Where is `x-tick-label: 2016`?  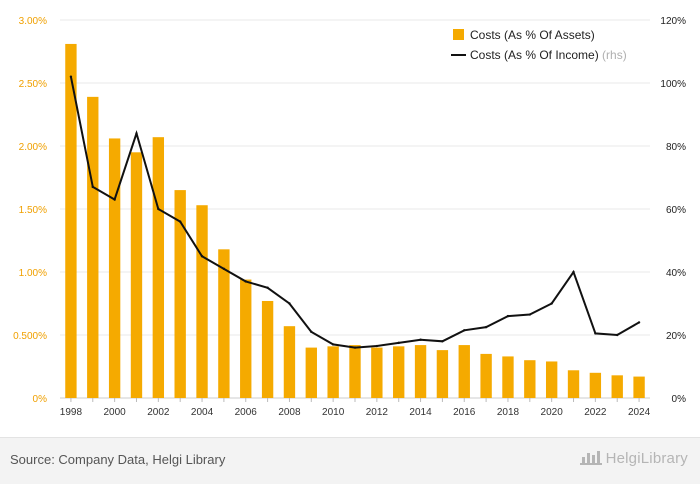 x-tick-label: 2016 is located at coordinates (464, 412).